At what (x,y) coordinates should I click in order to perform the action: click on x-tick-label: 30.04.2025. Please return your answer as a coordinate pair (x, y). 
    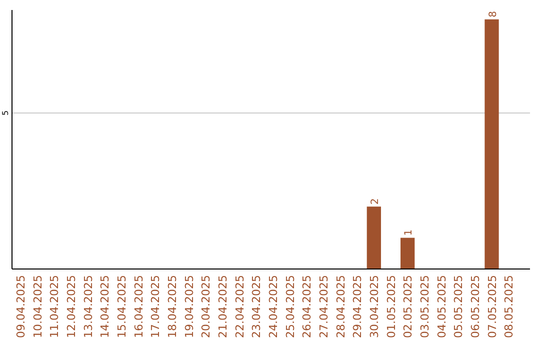
    Looking at the image, I should click on (374, 306).